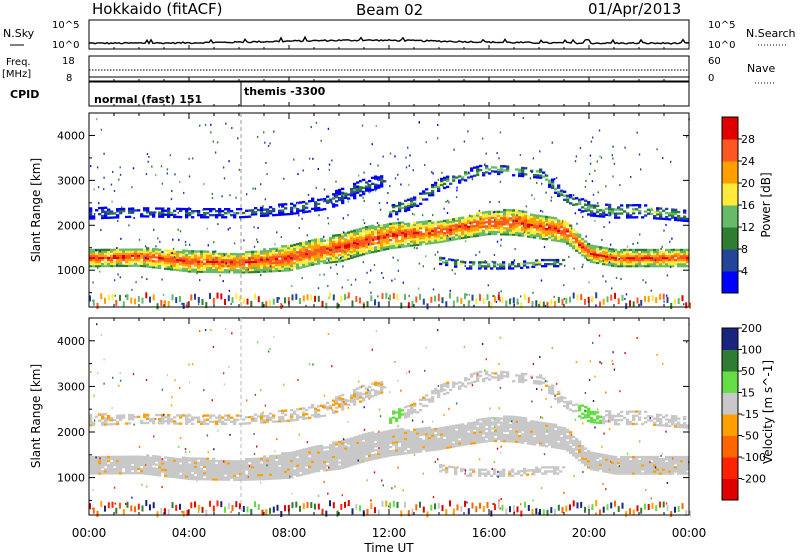 This screenshot has width=800, height=554. I want to click on colorbar-tick-label: 4, so click(744, 271).